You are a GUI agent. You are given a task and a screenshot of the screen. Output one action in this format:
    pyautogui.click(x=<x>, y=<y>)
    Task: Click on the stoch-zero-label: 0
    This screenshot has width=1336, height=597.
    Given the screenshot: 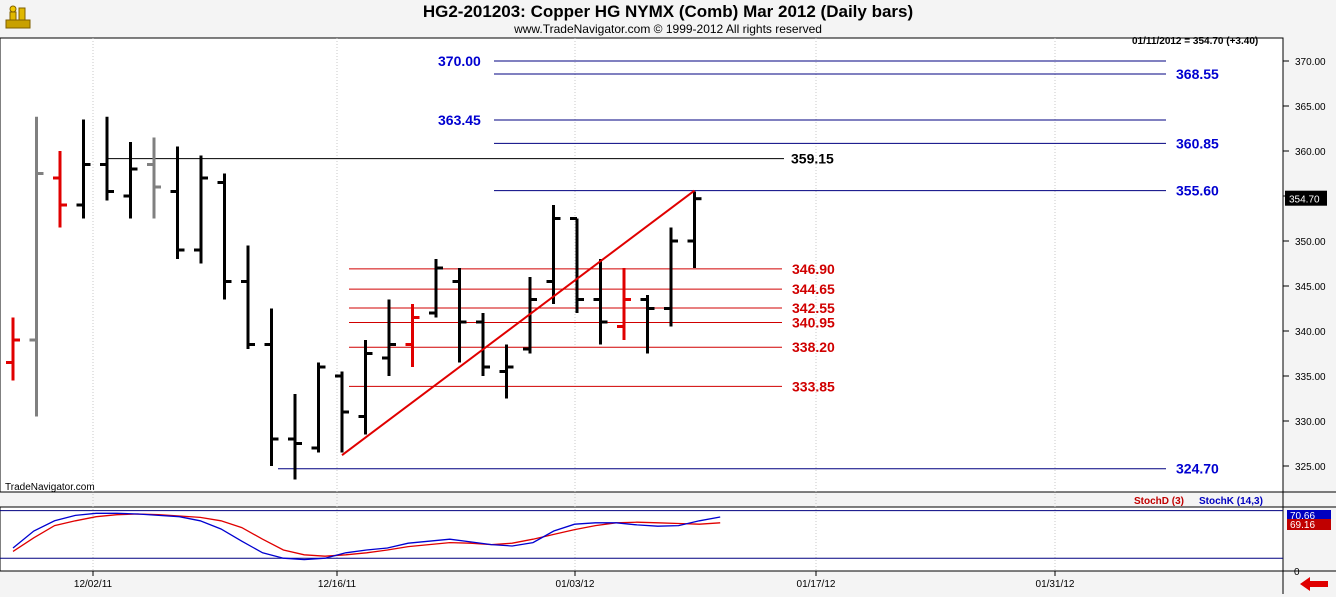 What is the action you would take?
    pyautogui.click(x=1297, y=572)
    